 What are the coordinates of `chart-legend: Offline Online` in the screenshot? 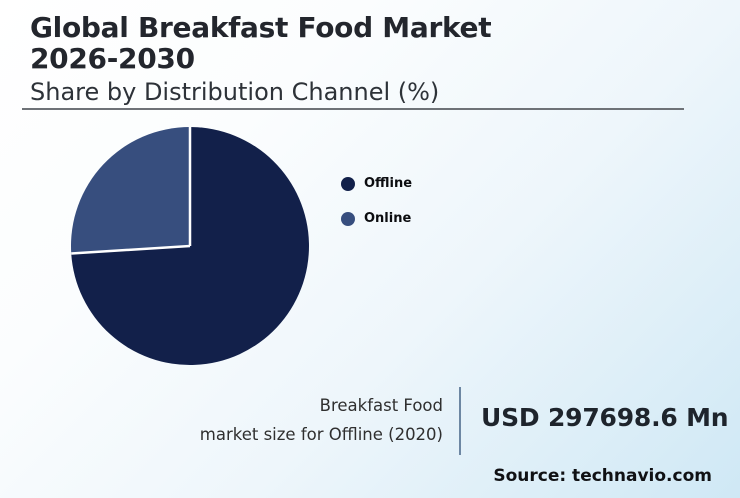 It's located at (376, 211).